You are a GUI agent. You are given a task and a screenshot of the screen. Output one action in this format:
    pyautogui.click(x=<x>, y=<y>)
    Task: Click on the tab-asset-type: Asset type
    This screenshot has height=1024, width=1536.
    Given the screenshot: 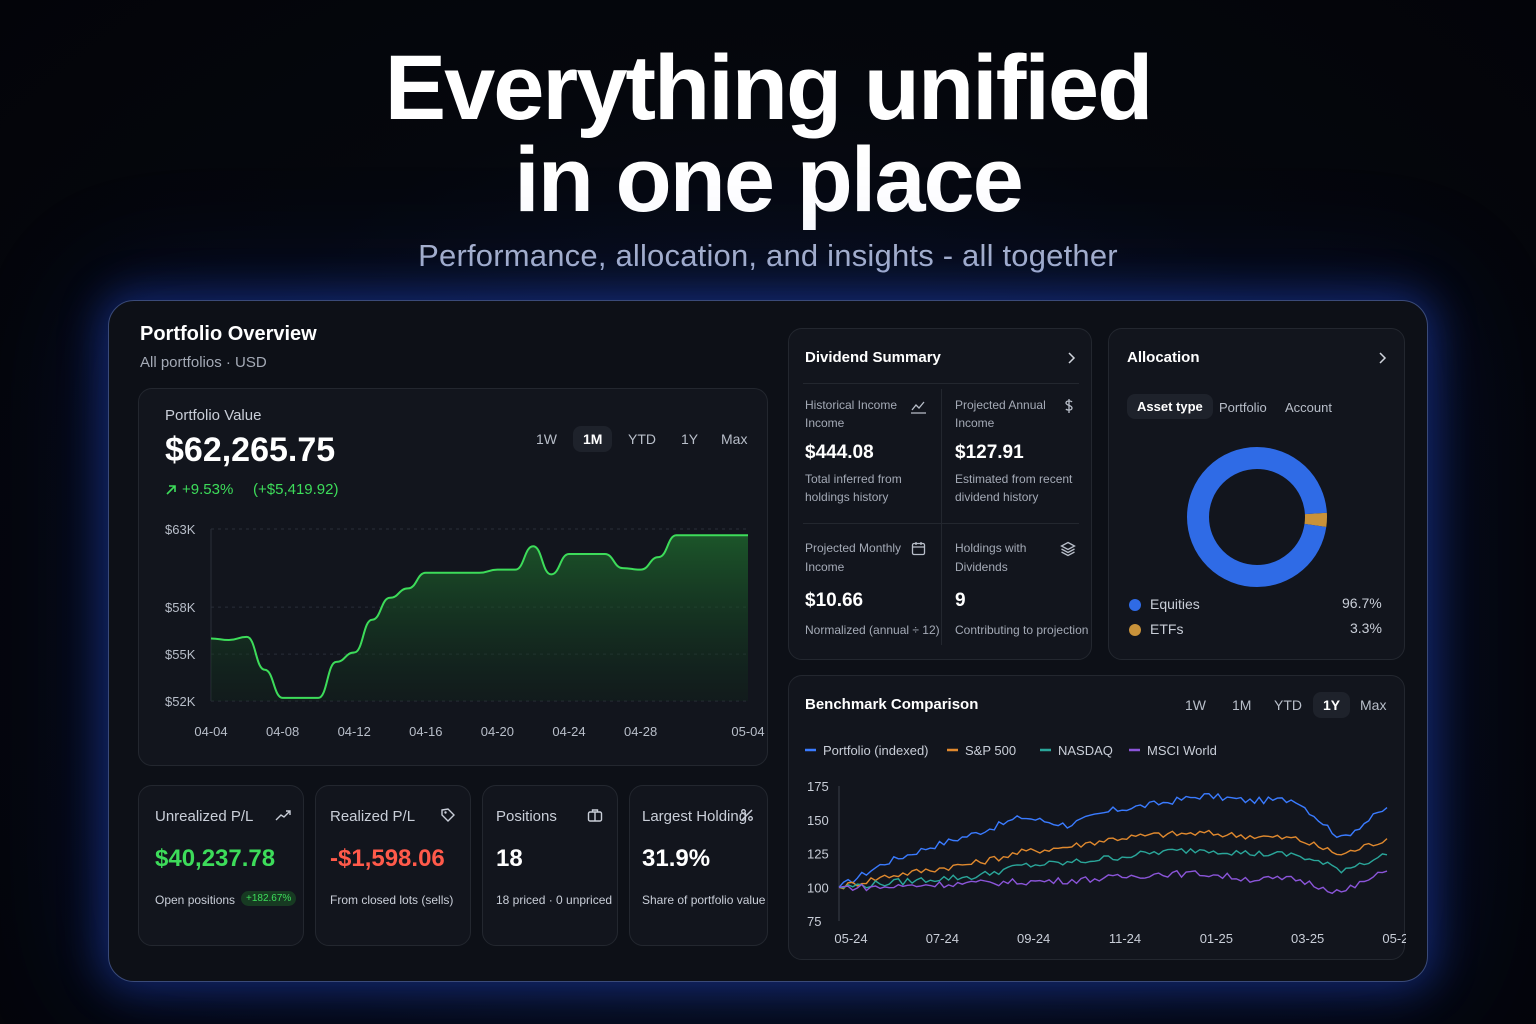 What is the action you would take?
    pyautogui.click(x=1170, y=406)
    